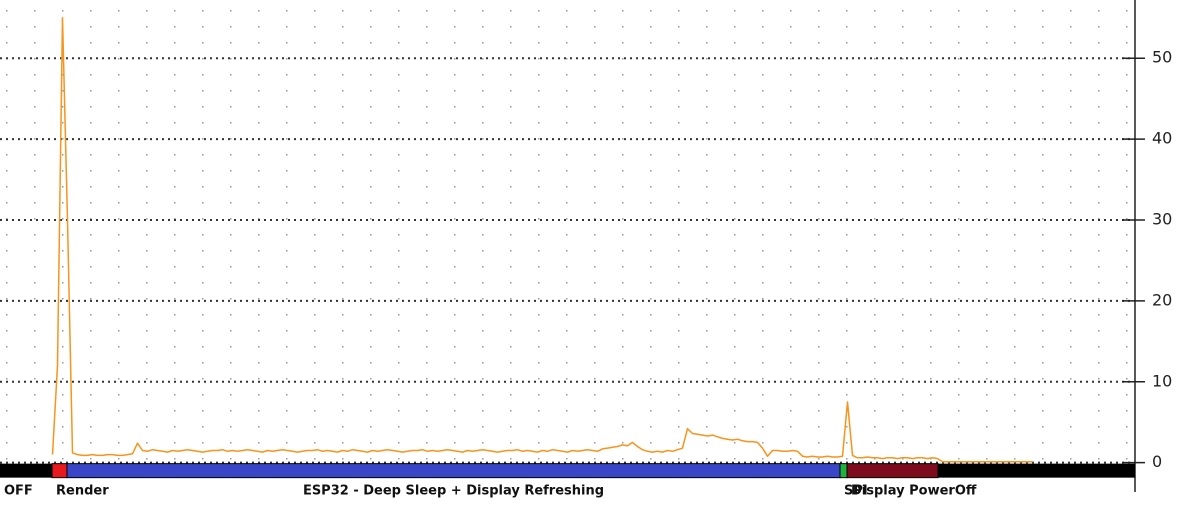  Describe the element at coordinates (1162, 219) in the screenshot. I see `y-tick-label: 30` at that location.